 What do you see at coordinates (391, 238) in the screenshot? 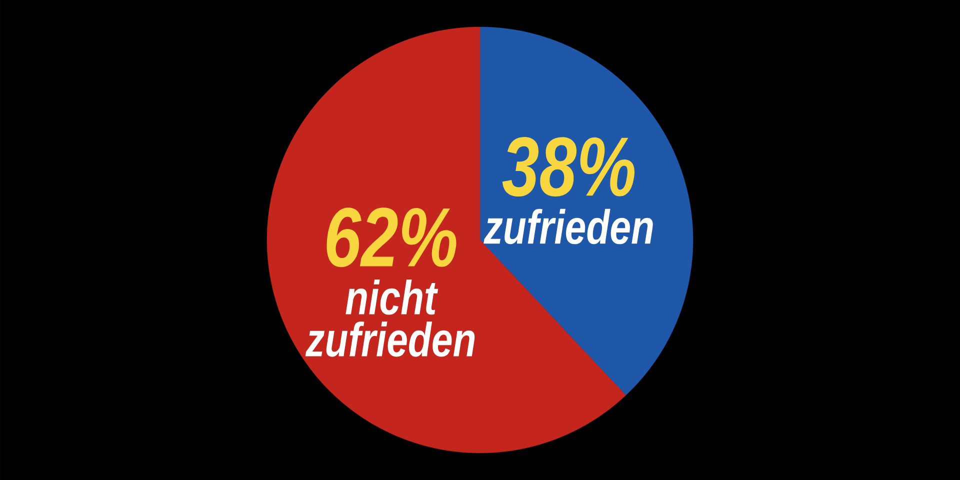
I see `data-label: 62%` at bounding box center [391, 238].